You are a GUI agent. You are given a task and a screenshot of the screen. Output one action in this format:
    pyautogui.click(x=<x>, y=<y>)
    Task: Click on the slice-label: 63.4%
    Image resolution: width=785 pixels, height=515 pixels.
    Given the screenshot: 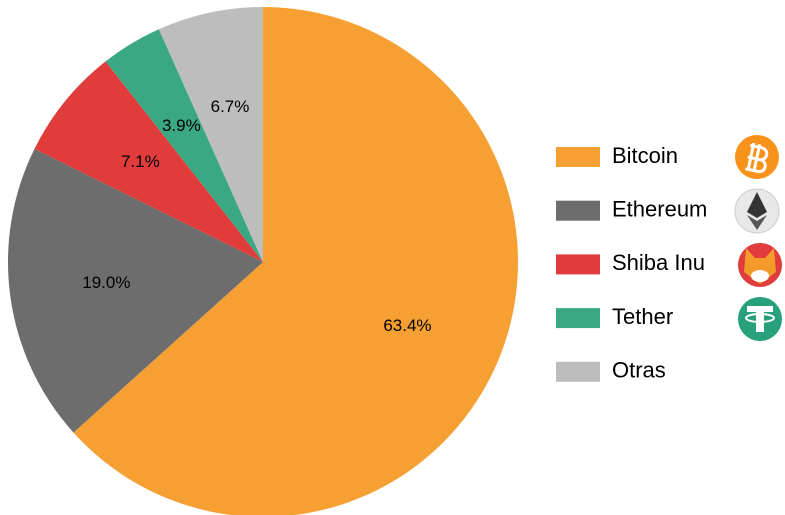 What is the action you would take?
    pyautogui.click(x=407, y=325)
    